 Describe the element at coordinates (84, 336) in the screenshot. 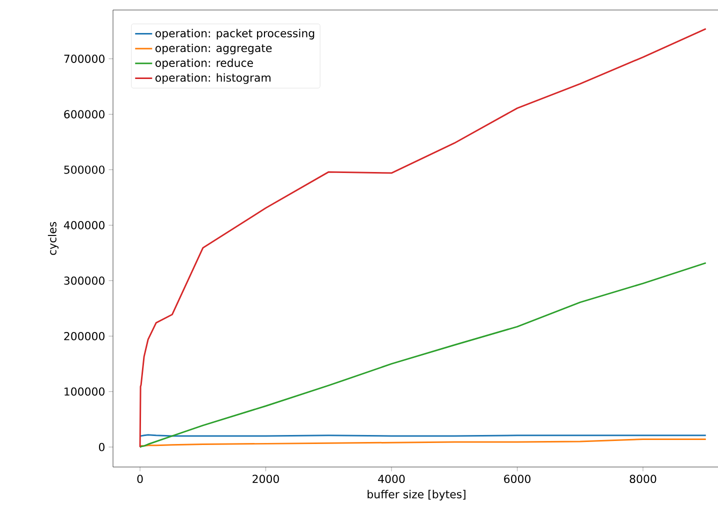

I see `y-tick-label: 200000` at that location.